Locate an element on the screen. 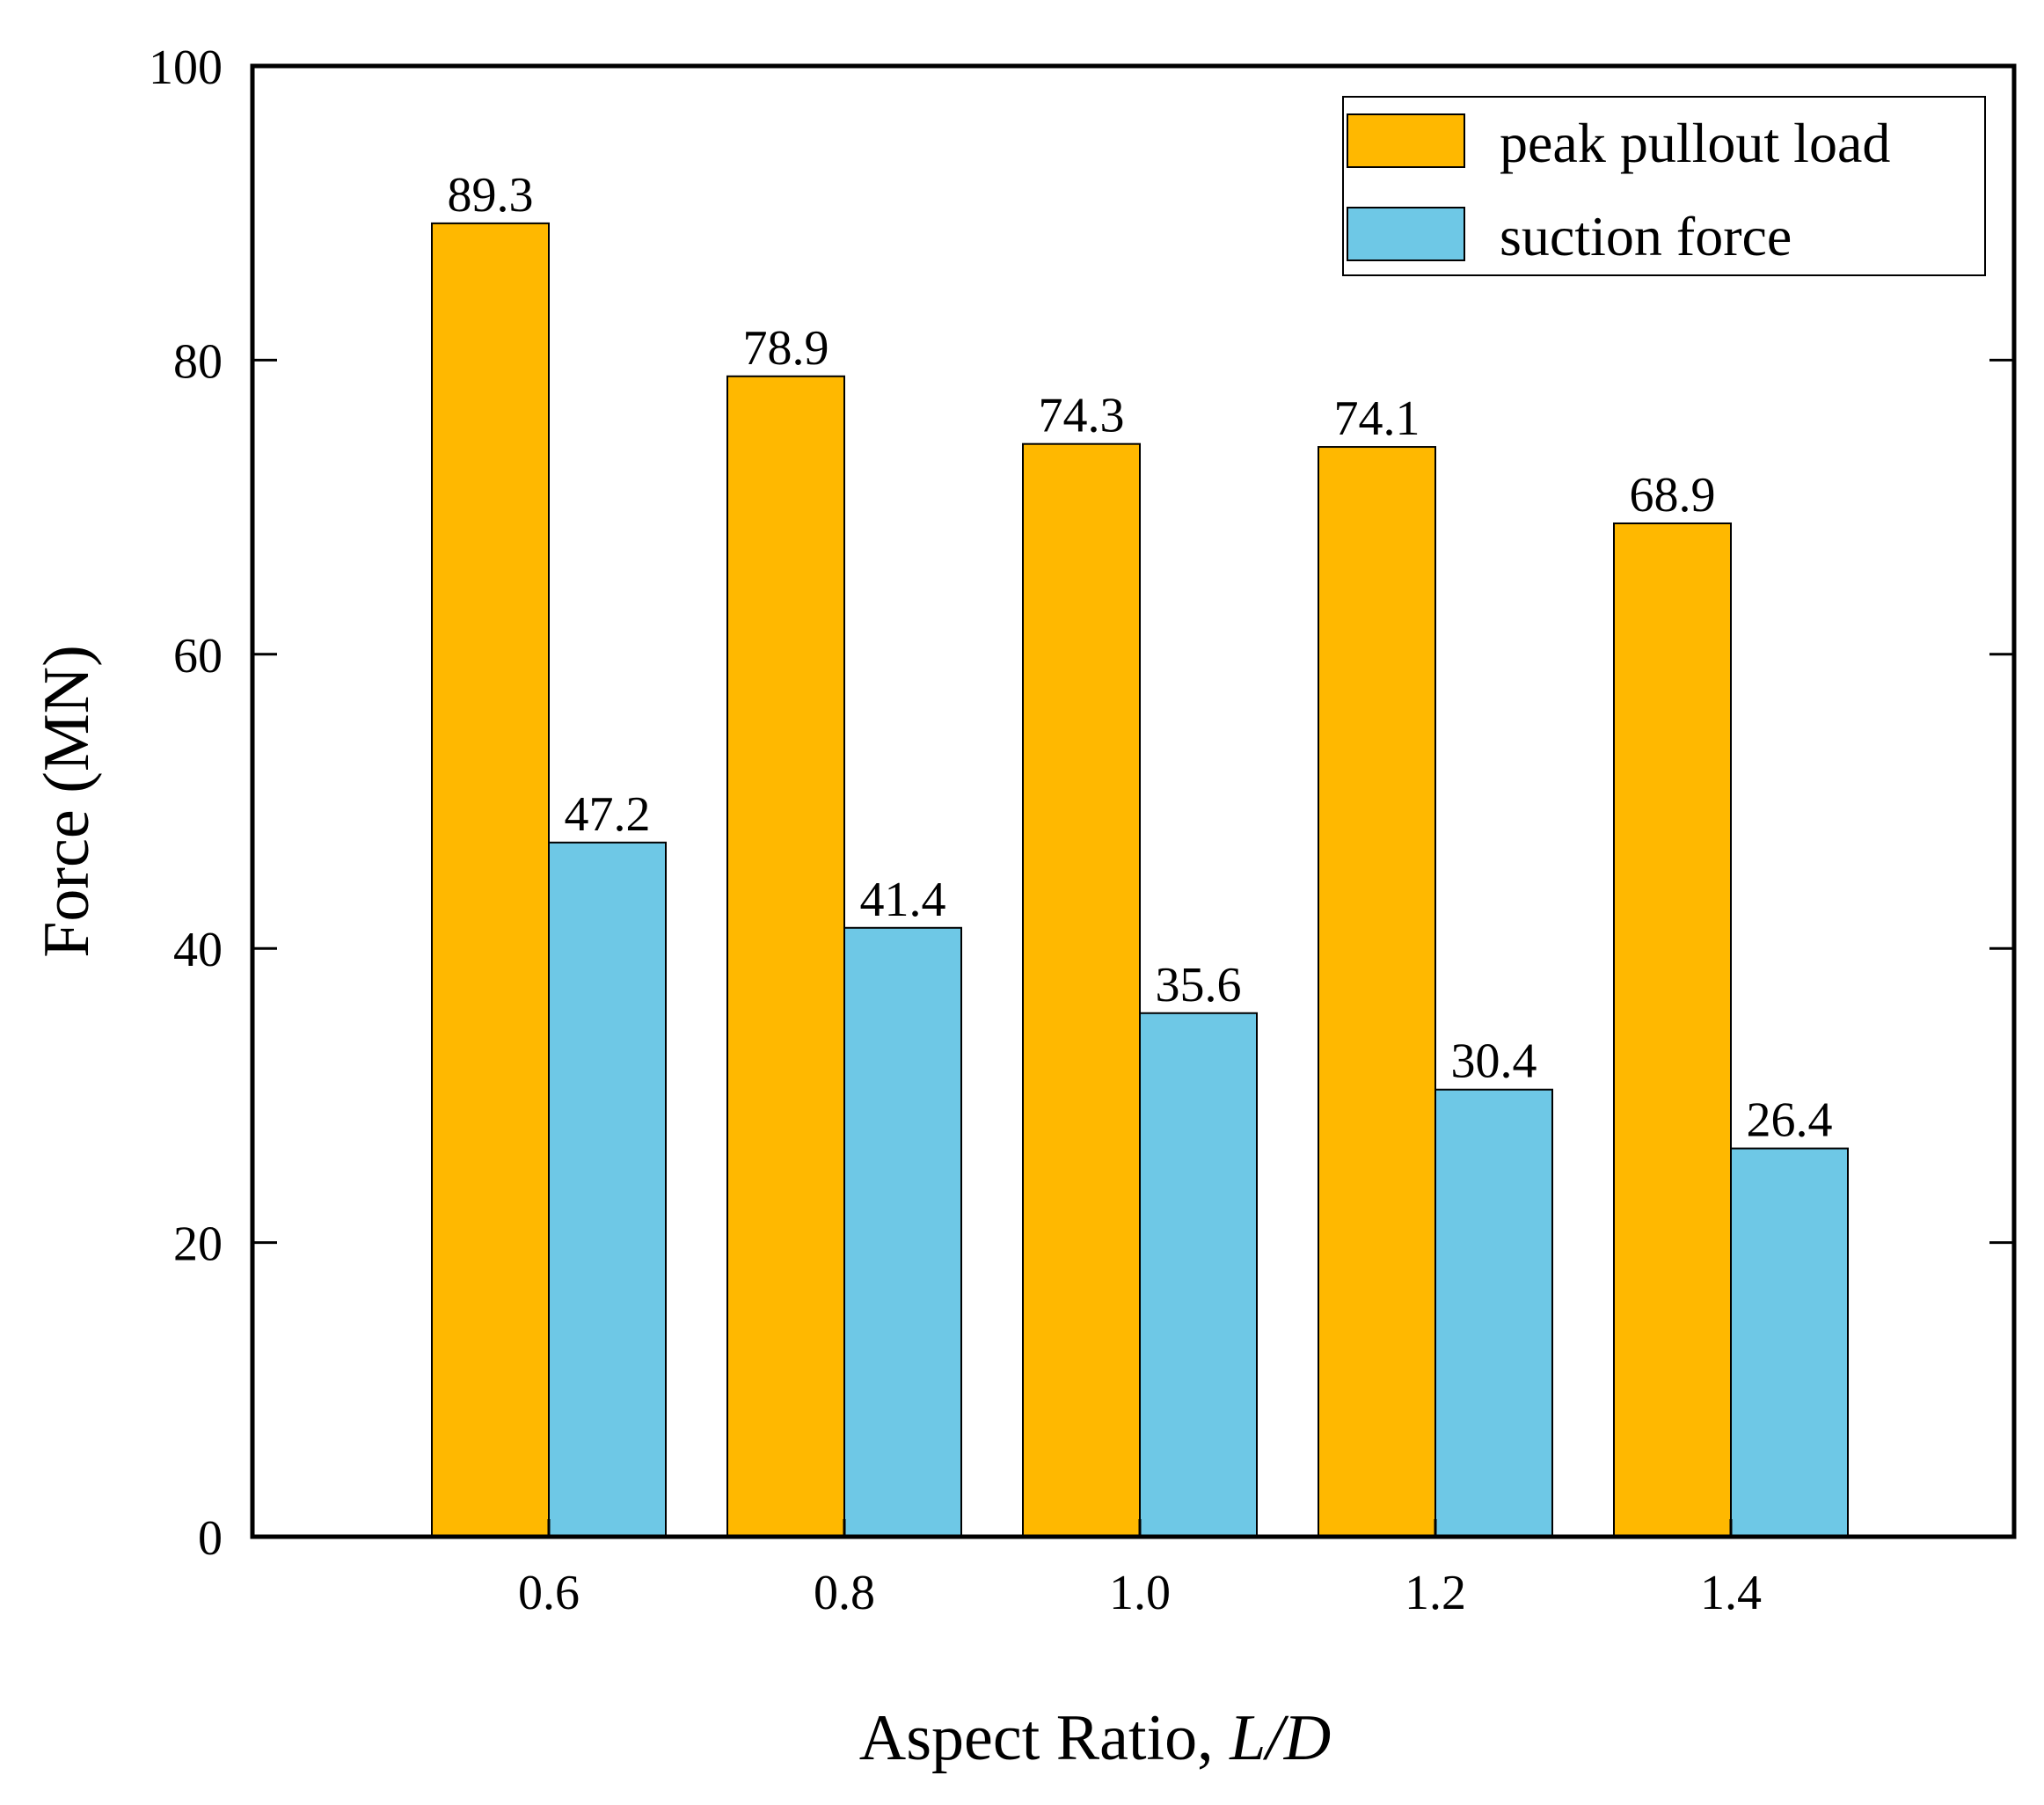 This screenshot has width=2044, height=1805. data-label-peak-pullout-load-1.2: 74.1 is located at coordinates (1377, 418).